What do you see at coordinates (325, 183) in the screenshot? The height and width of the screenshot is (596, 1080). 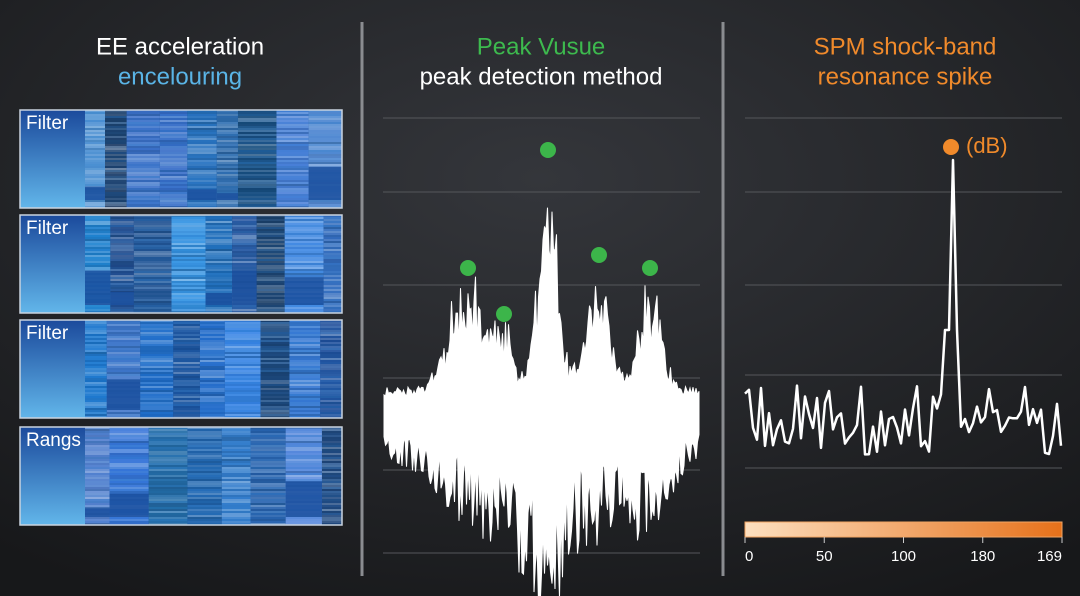 I see `spectrogram-block` at bounding box center [325, 183].